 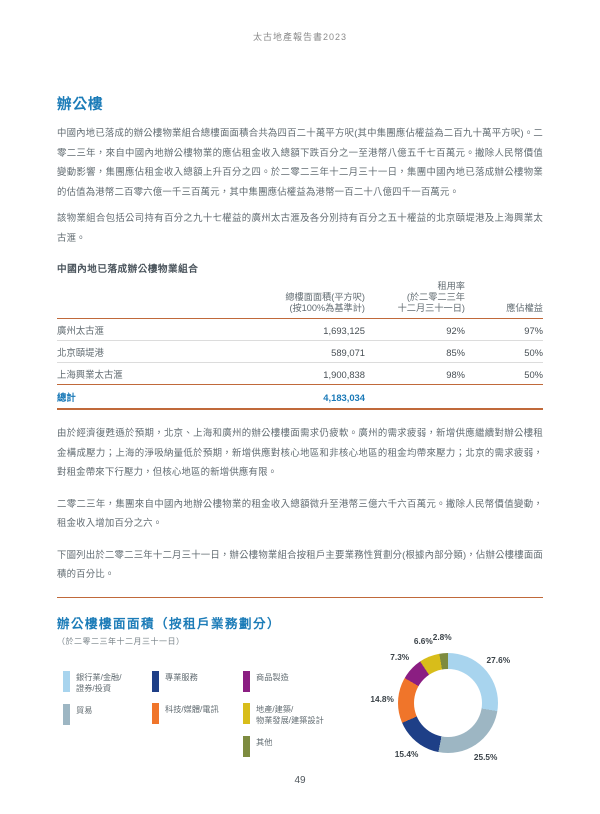 What do you see at coordinates (155, 713) in the screenshot?
I see `legend-swatch-tmt` at bounding box center [155, 713].